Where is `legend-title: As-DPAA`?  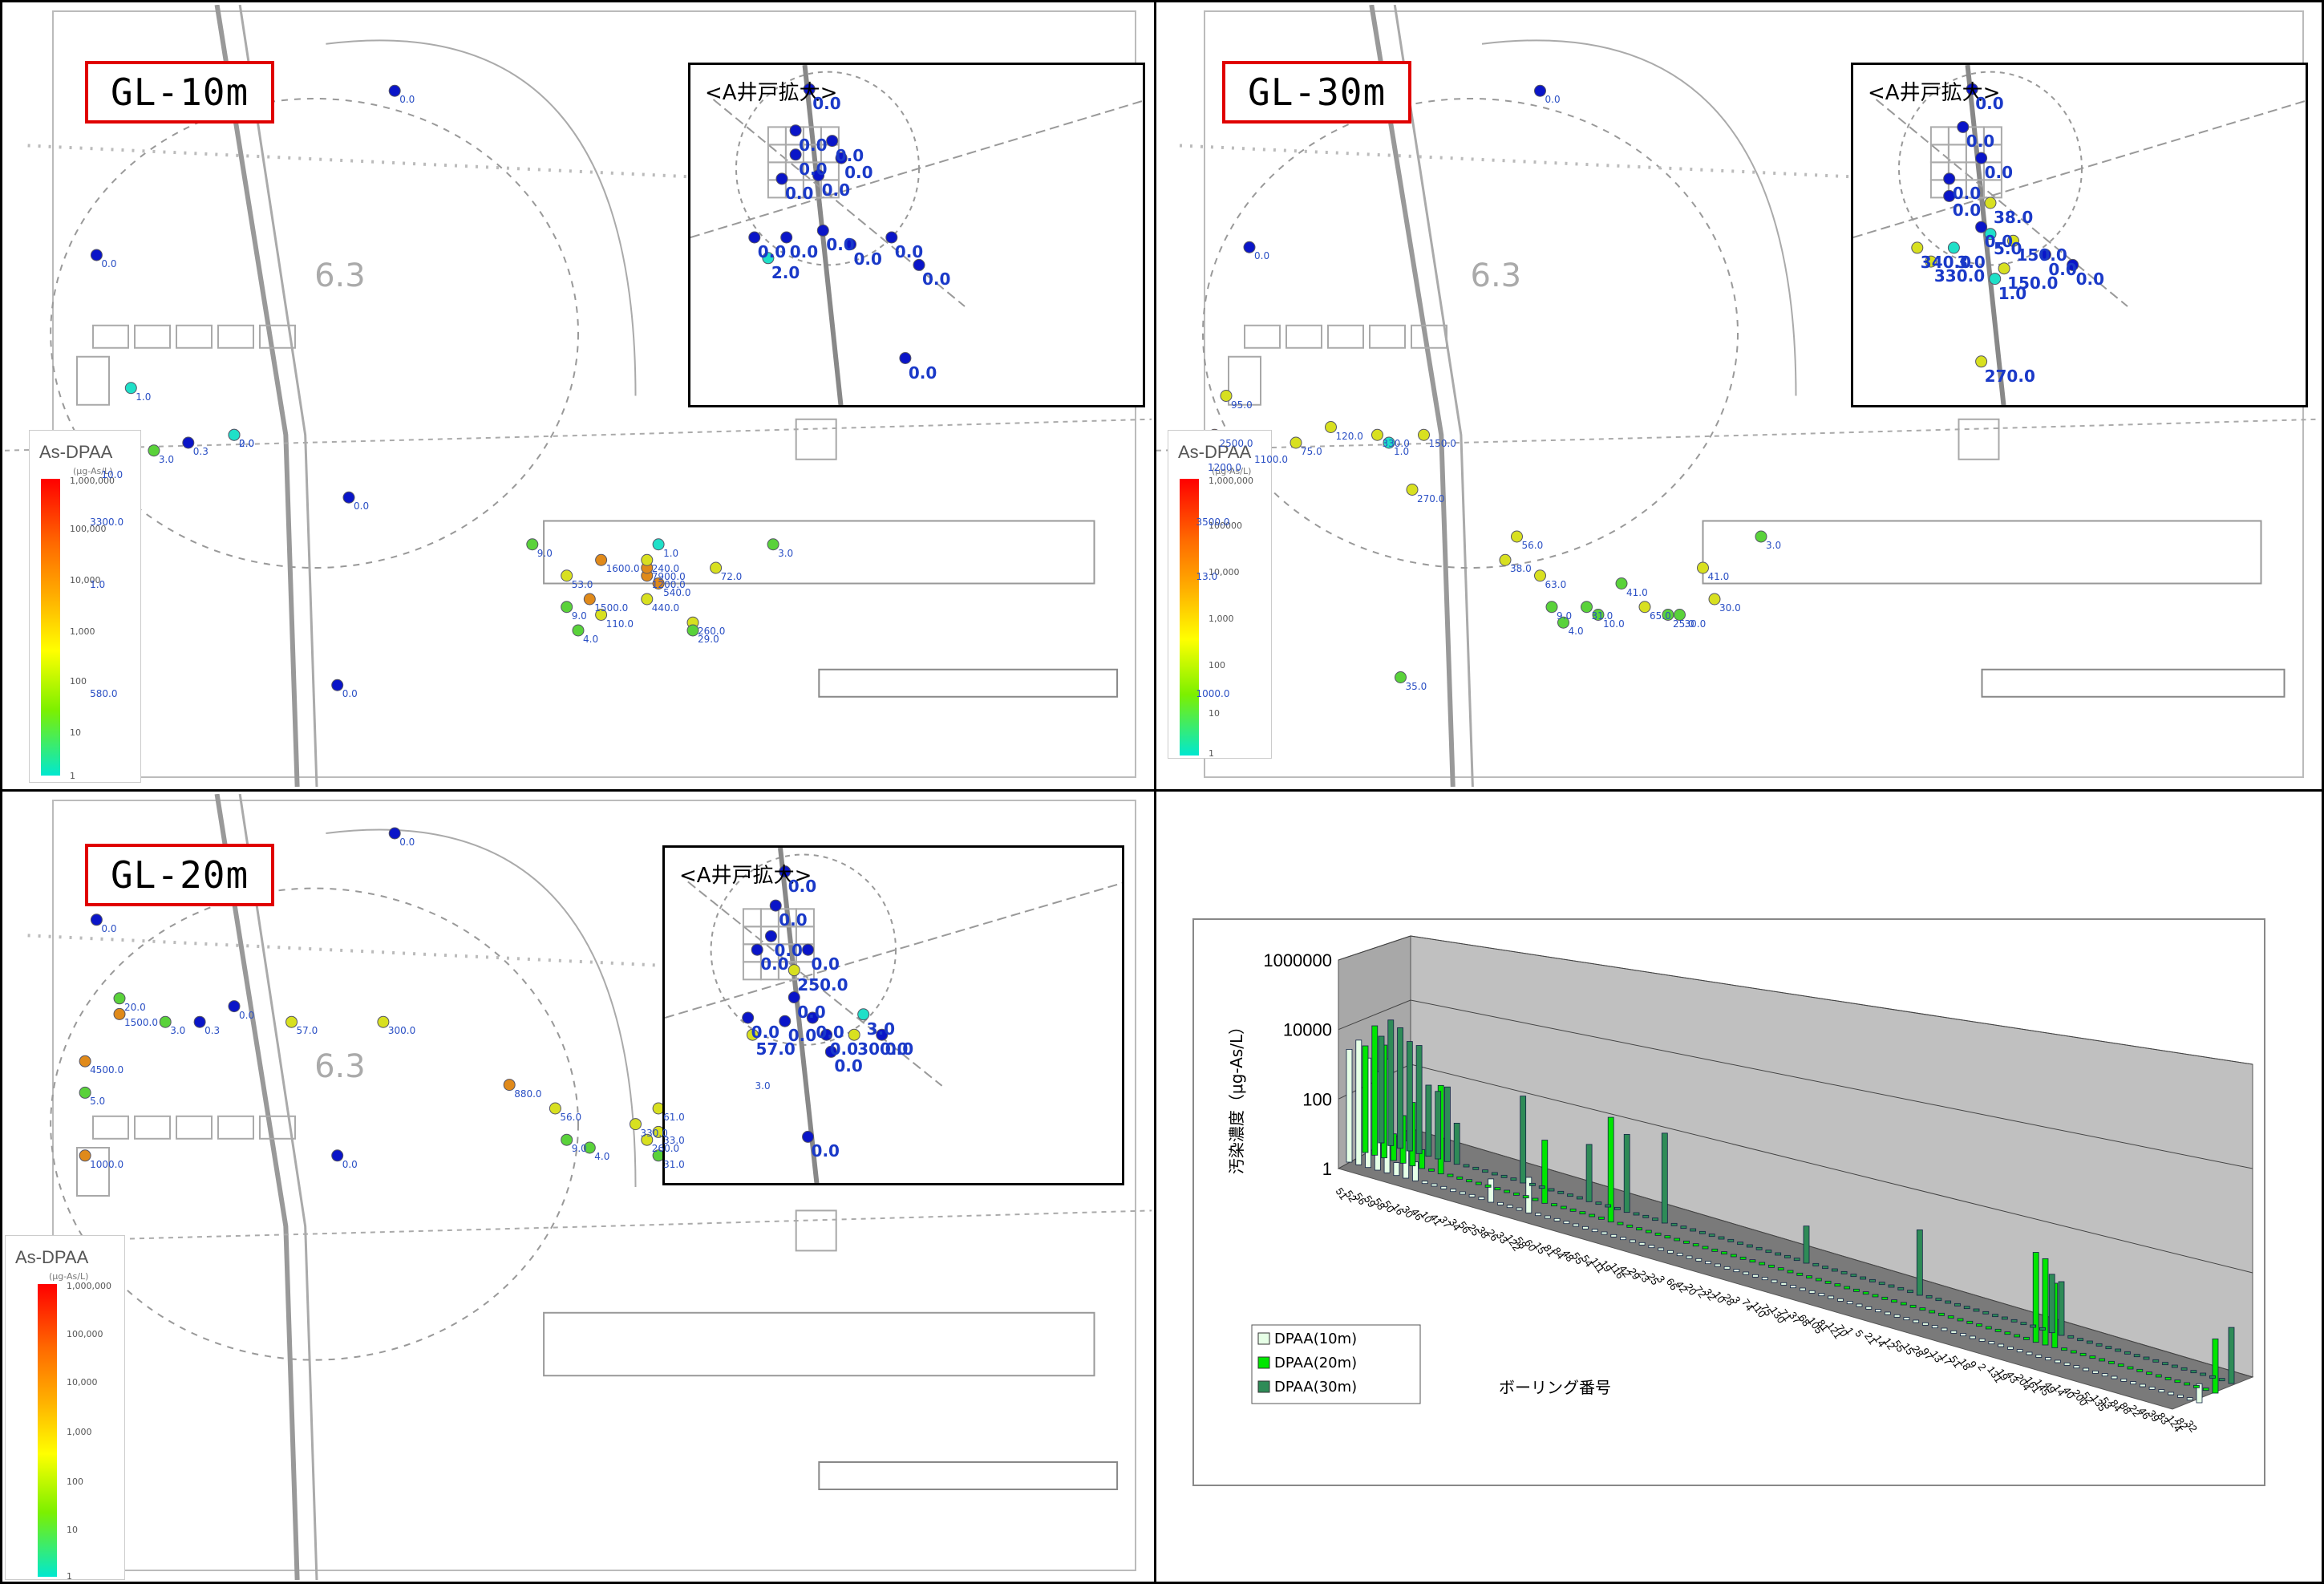
legend-title: As-DPAA is located at coordinates (76, 452).